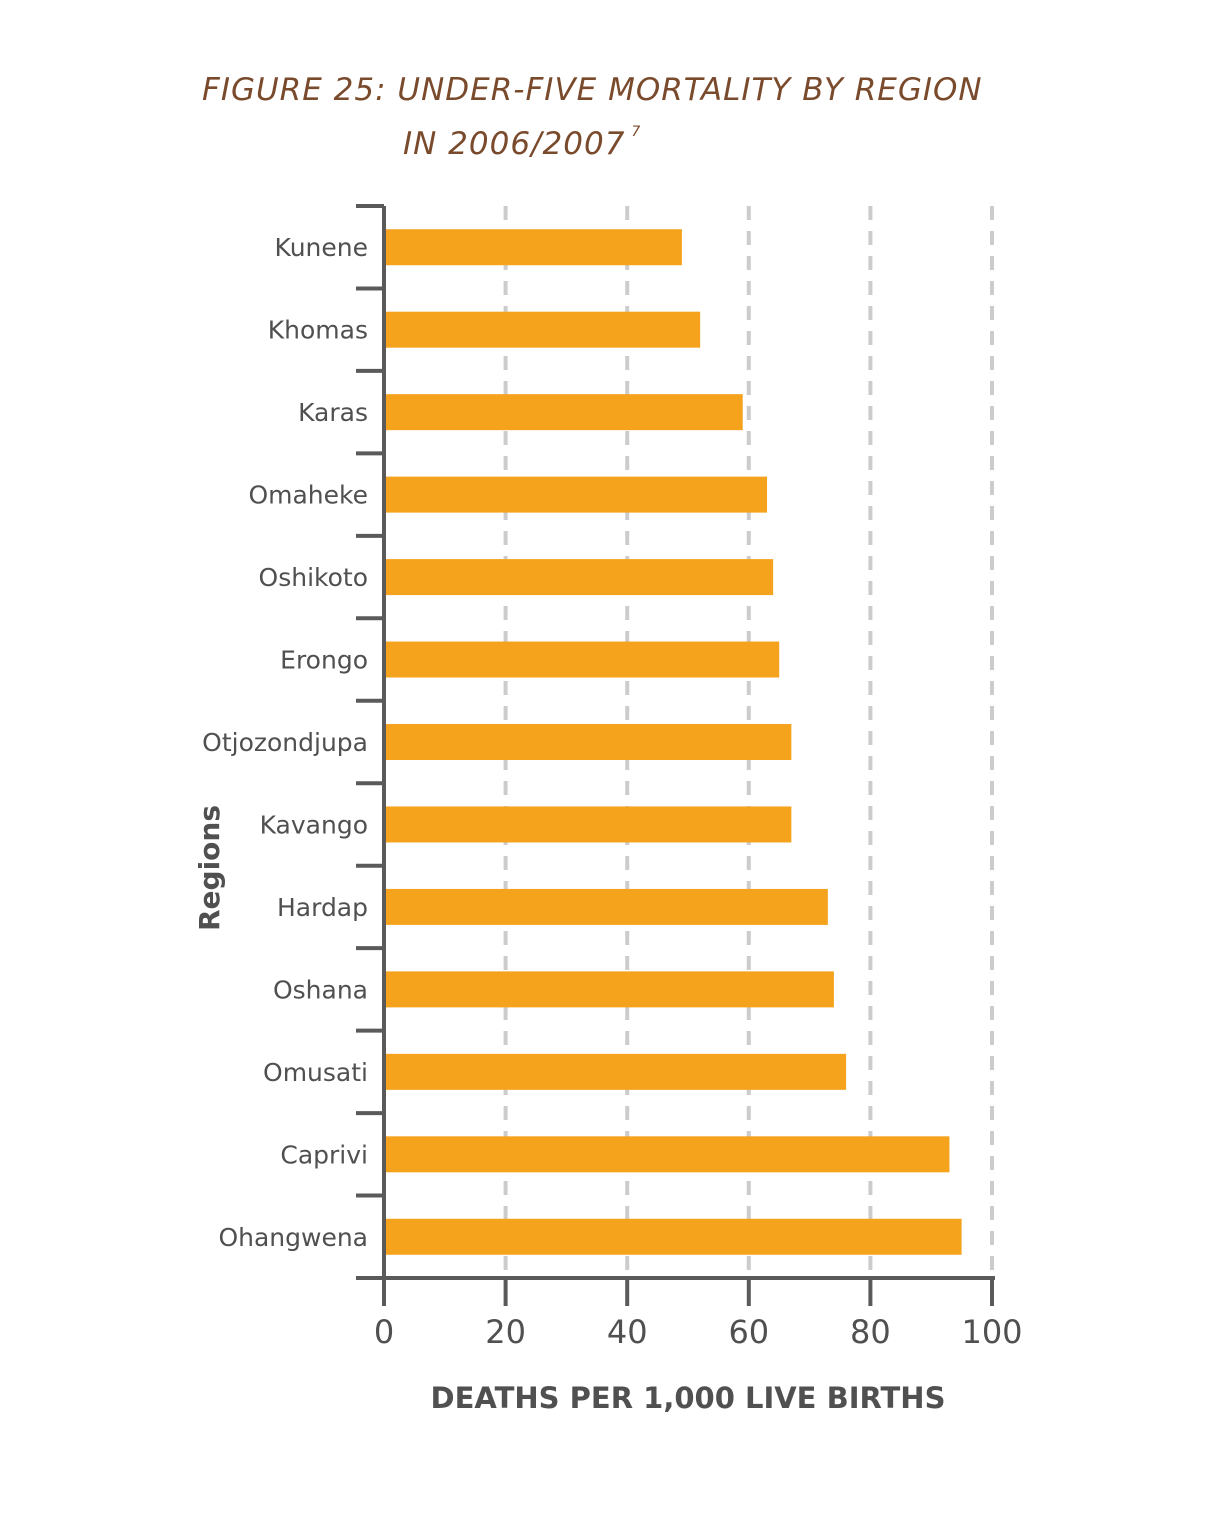  I want to click on bar-otjozondjupa, so click(589, 742).